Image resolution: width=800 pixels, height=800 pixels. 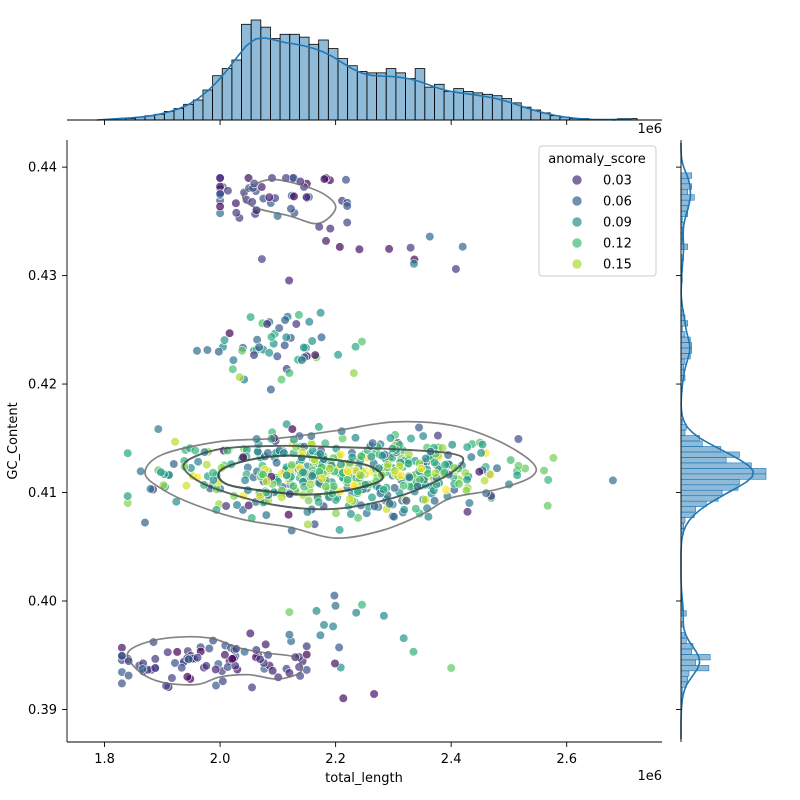 What do you see at coordinates (341, 479) in the screenshot?
I see `kde-contour-outer` at bounding box center [341, 479].